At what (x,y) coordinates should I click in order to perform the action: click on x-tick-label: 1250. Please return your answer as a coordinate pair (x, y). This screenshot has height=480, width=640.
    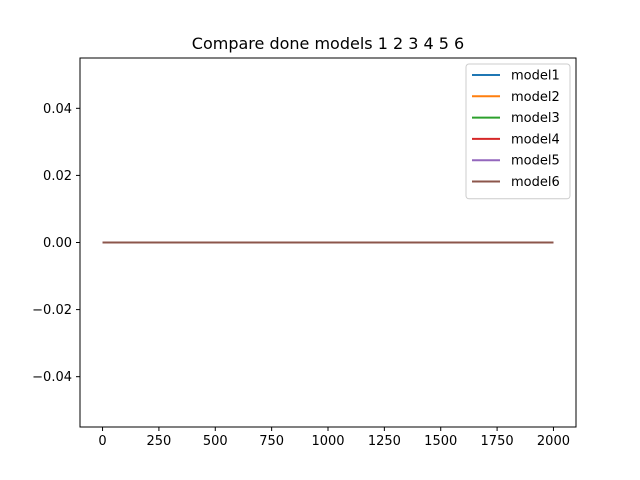
    Looking at the image, I should click on (384, 441).